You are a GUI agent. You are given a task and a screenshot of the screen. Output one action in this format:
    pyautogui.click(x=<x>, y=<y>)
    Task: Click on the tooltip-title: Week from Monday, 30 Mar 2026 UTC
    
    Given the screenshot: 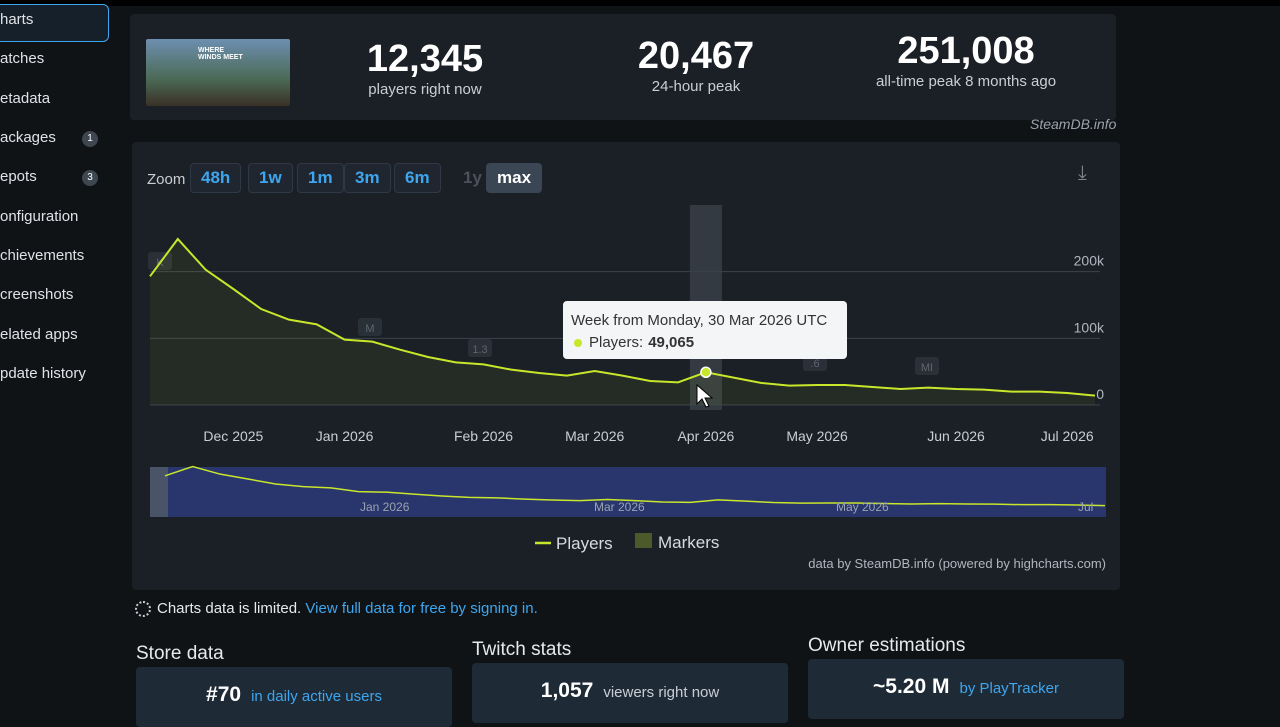 What is the action you would take?
    pyautogui.click(x=699, y=320)
    